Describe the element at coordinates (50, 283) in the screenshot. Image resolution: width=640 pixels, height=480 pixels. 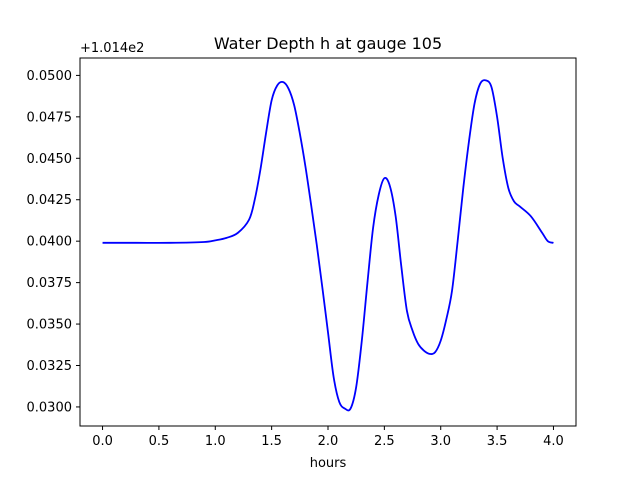
I see `y-tick-label: 0.0375` at that location.